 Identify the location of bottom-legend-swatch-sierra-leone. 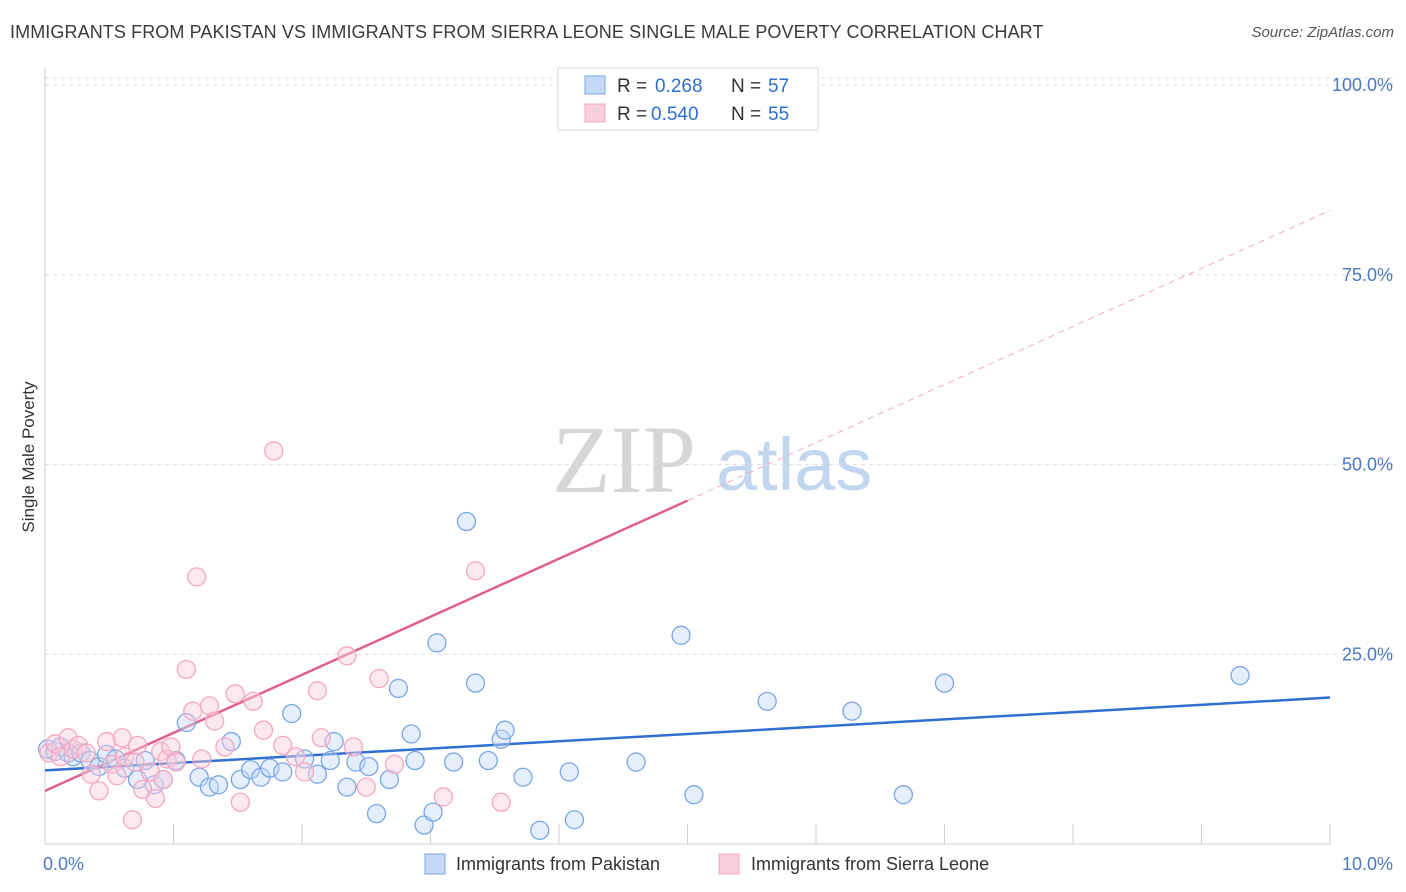
(729, 864).